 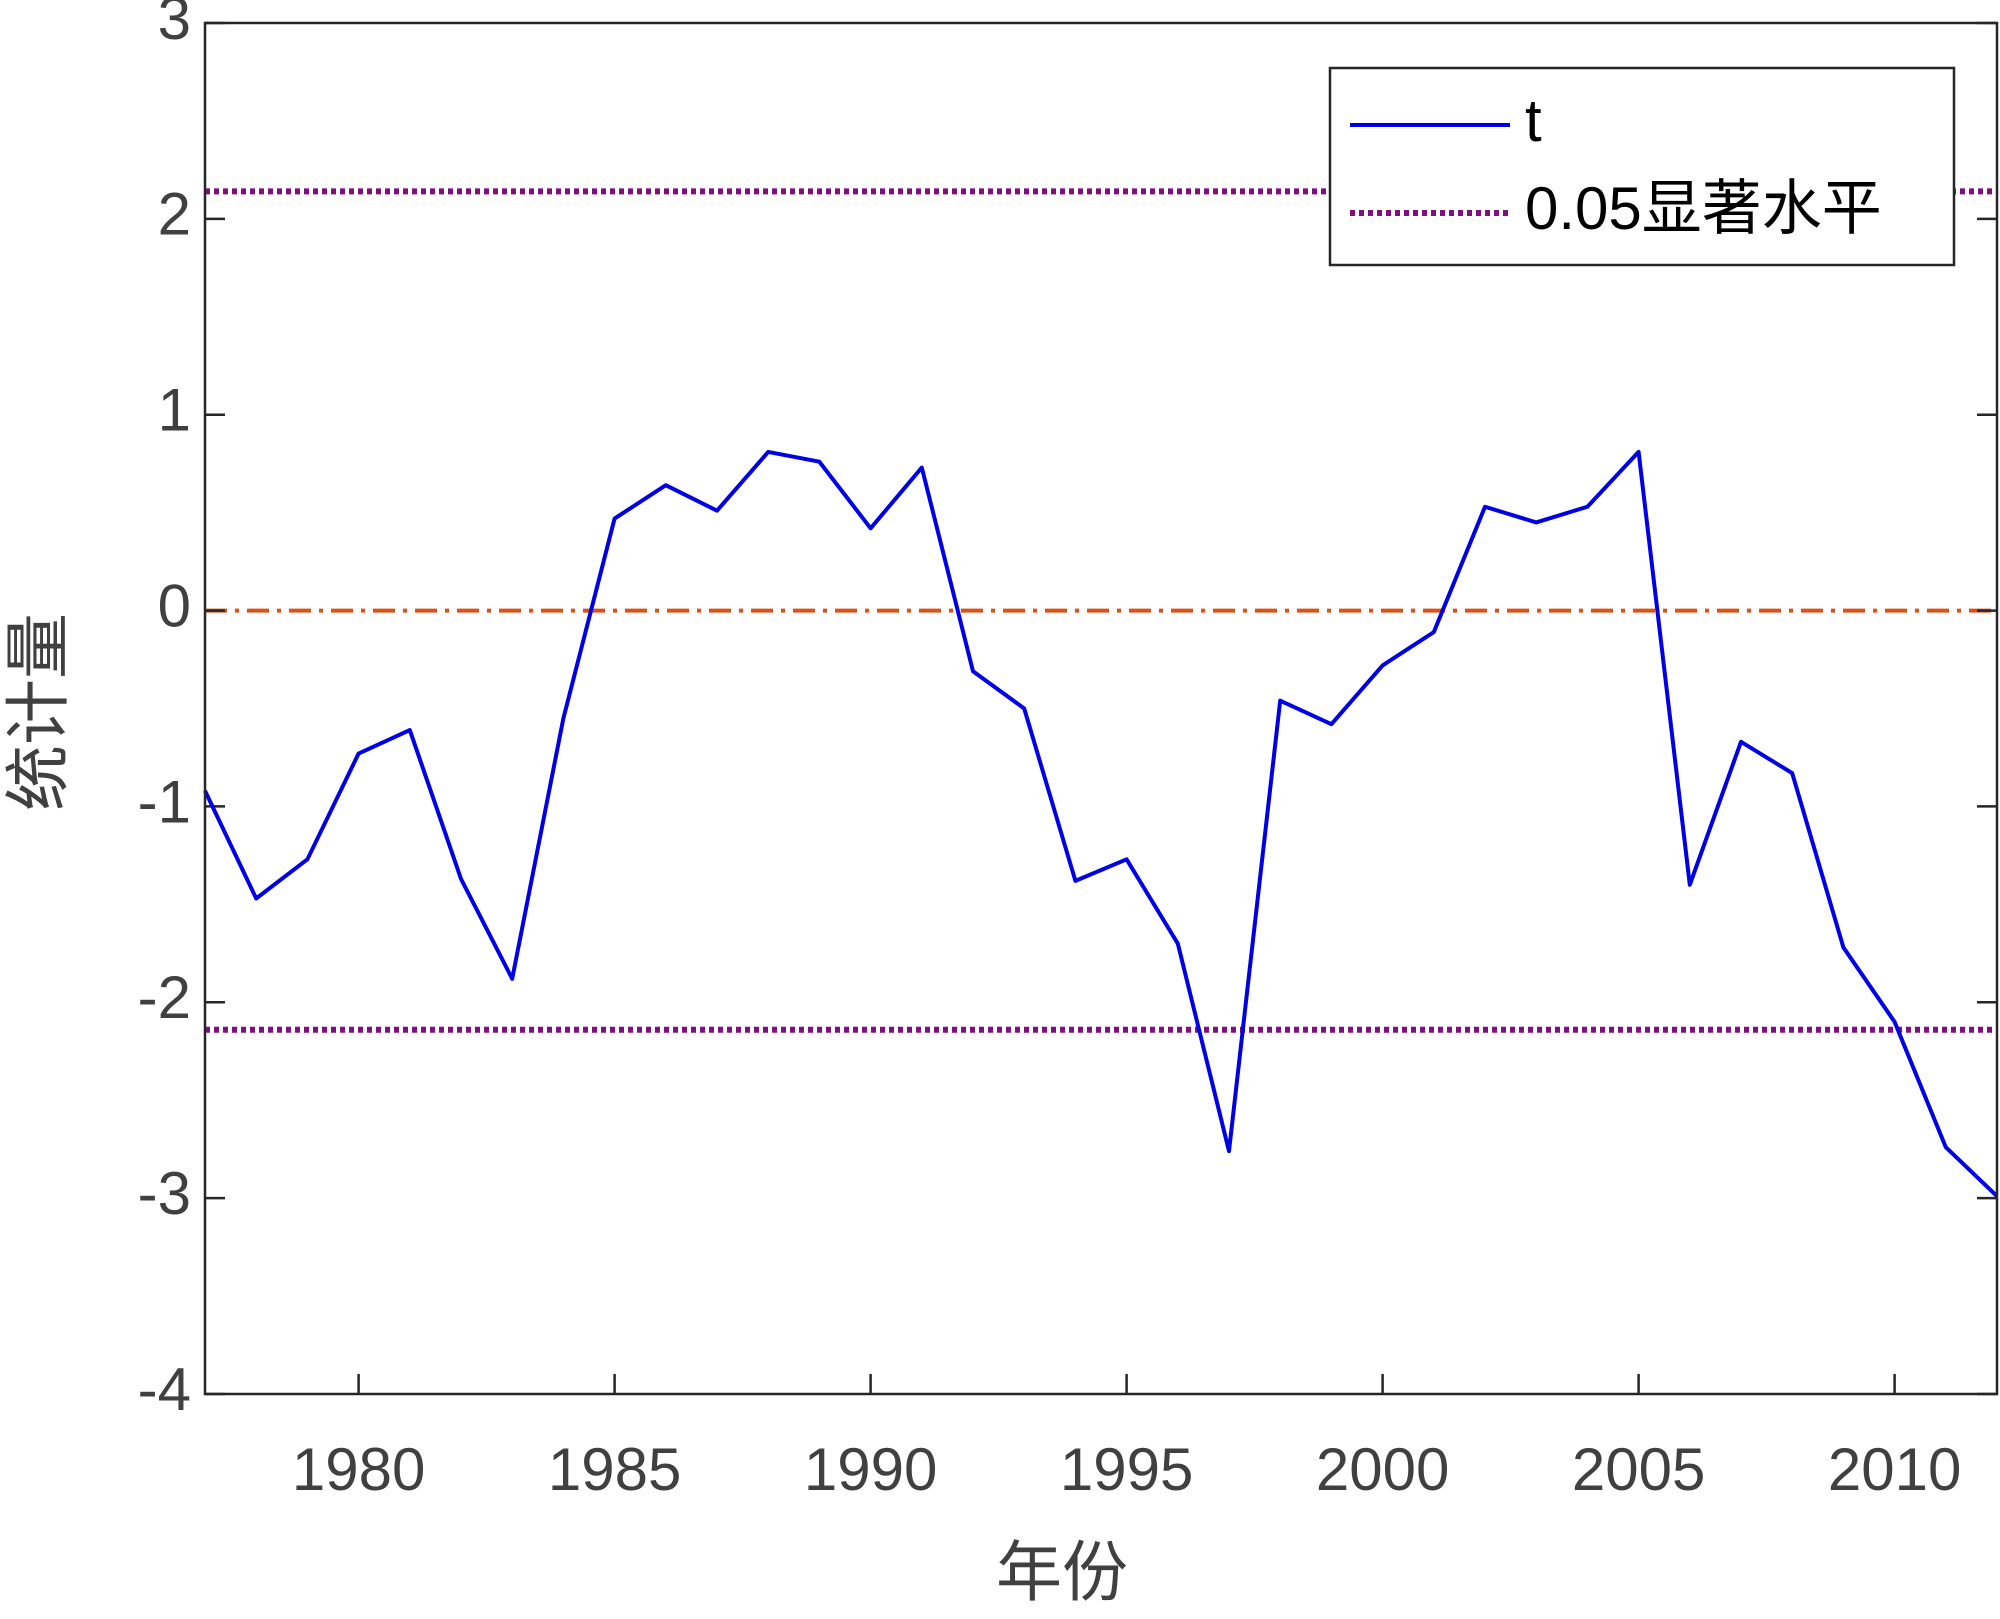 What do you see at coordinates (38, 712) in the screenshot?
I see `y-axis-label: 统计量` at bounding box center [38, 712].